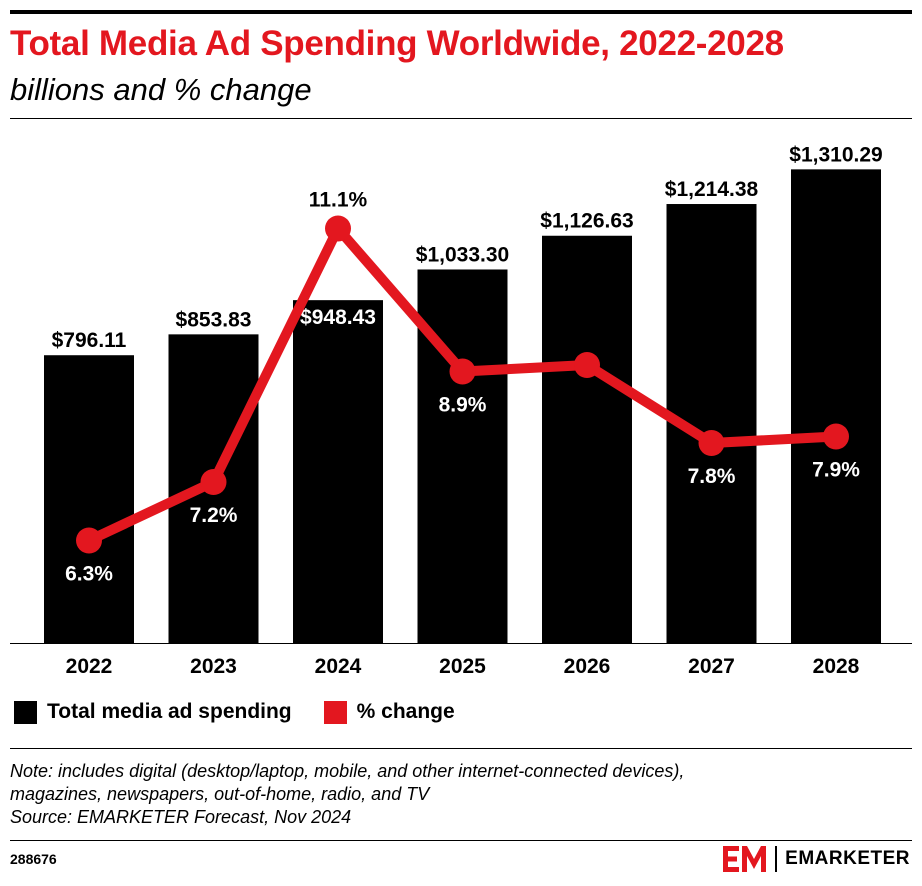 Image resolution: width=922 pixels, height=886 pixels. What do you see at coordinates (836, 436) in the screenshot?
I see `pct-change-point-2028` at bounding box center [836, 436].